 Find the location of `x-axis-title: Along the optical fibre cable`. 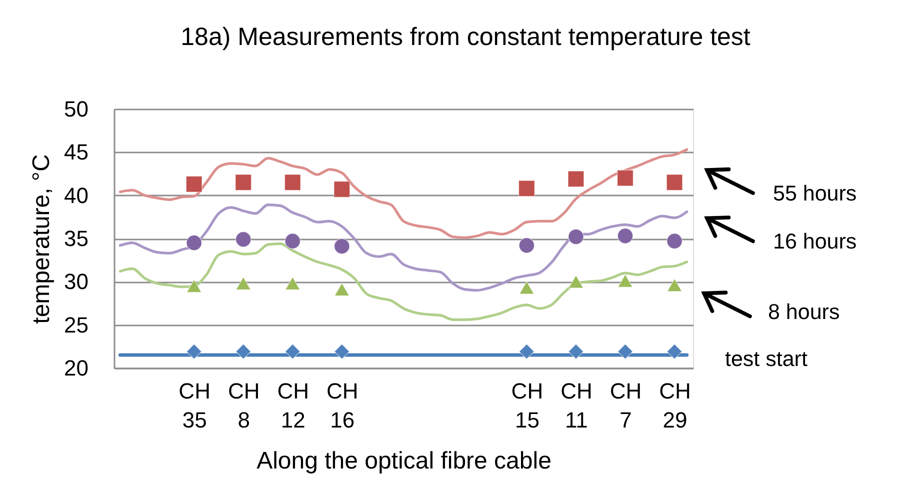

x-axis-title: Along the optical fibre cable is located at coordinates (404, 461).